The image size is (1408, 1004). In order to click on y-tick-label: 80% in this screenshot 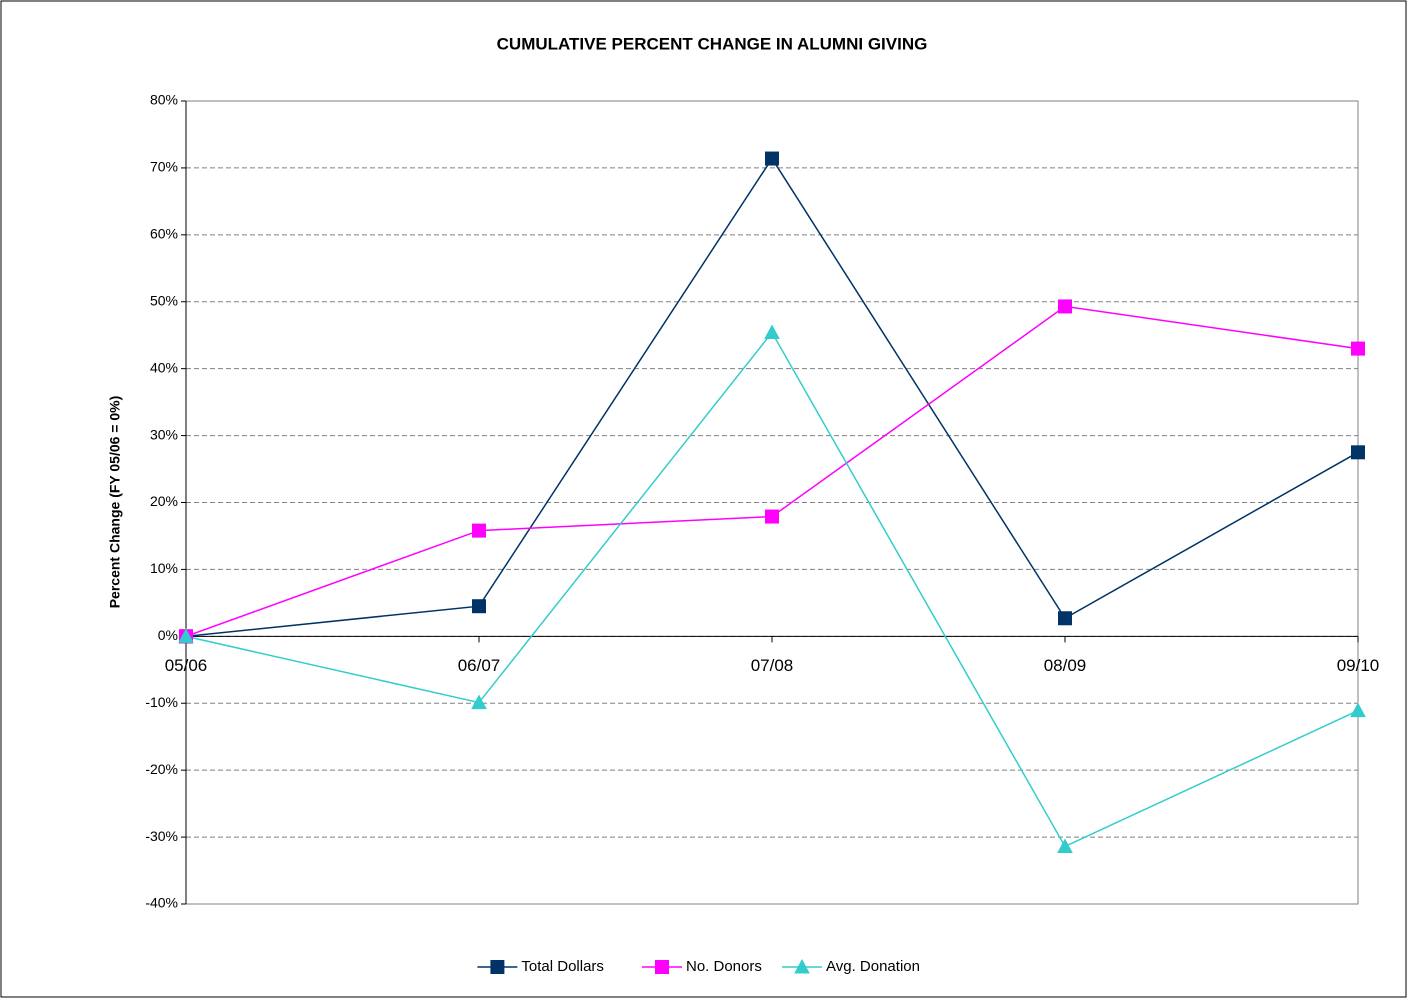, I will do `click(164, 100)`.